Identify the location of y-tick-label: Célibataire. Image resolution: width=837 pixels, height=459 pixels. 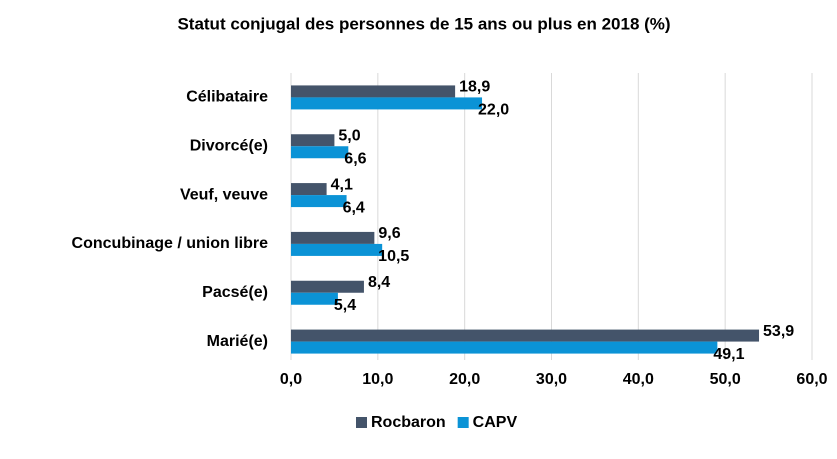
(227, 97).